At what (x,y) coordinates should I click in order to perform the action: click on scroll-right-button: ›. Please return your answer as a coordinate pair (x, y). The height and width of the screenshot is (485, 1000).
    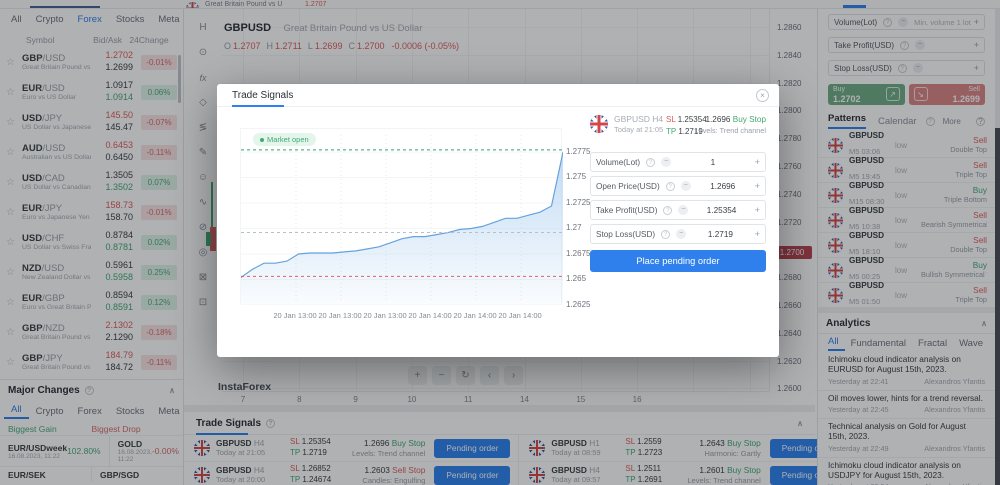
    Looking at the image, I should click on (513, 375).